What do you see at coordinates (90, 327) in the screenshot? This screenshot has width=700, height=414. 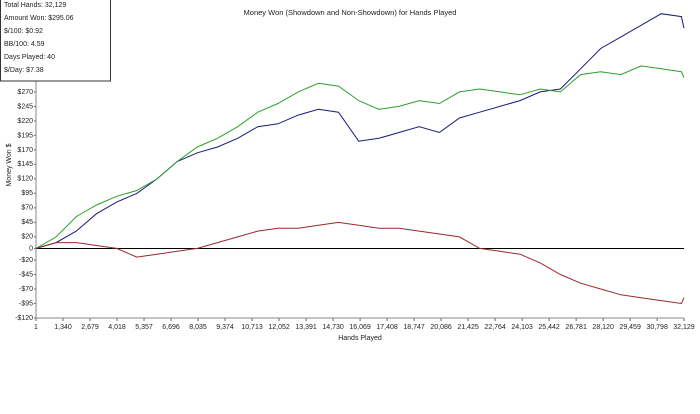 I see `x-tick-label: 2,679` at bounding box center [90, 327].